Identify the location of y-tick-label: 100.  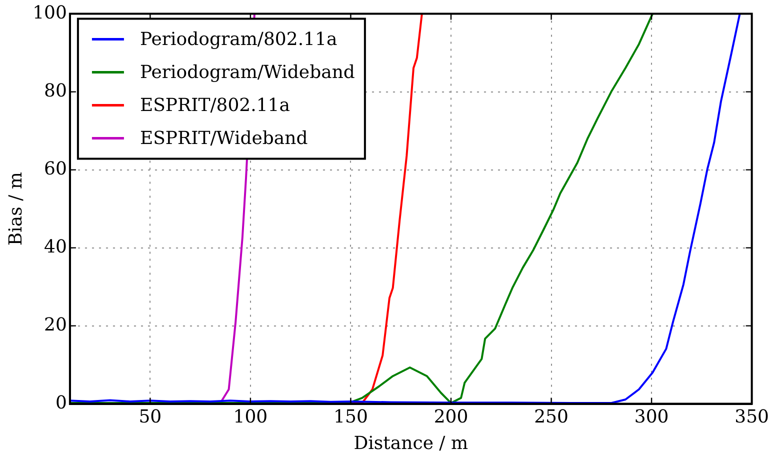
(49, 13).